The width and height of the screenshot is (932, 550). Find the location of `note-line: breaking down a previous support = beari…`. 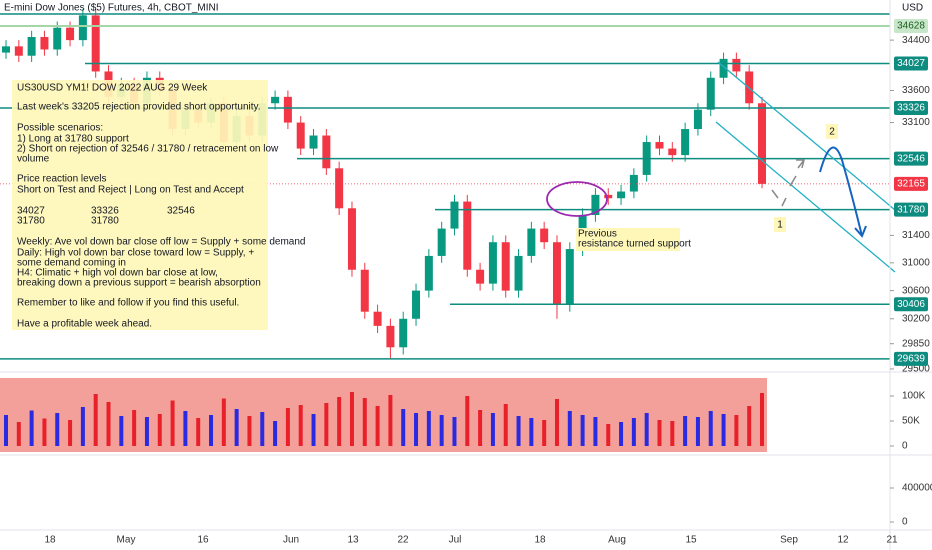

note-line: breaking down a previous support = beari… is located at coordinates (139, 283).